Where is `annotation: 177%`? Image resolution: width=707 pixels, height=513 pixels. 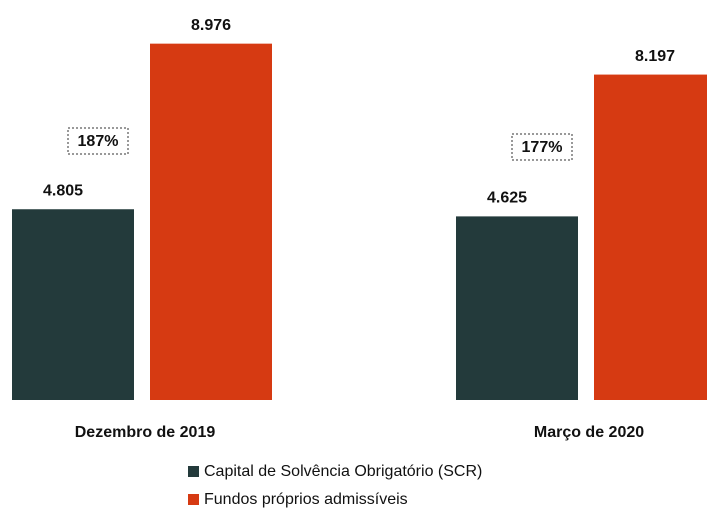 annotation: 177% is located at coordinates (542, 147).